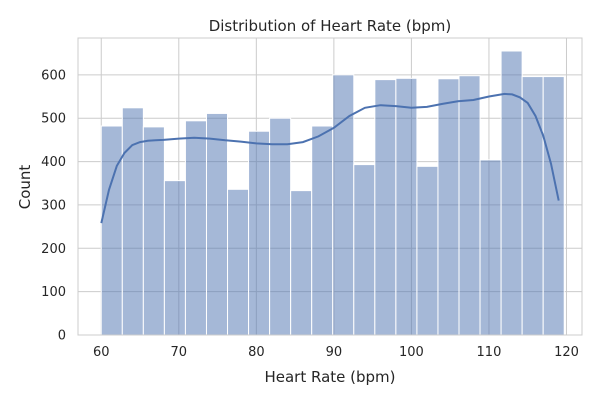 Image resolution: width=600 pixels, height=400 pixels. Describe the element at coordinates (62, 336) in the screenshot. I see `y-tick-label-0: 0` at that location.